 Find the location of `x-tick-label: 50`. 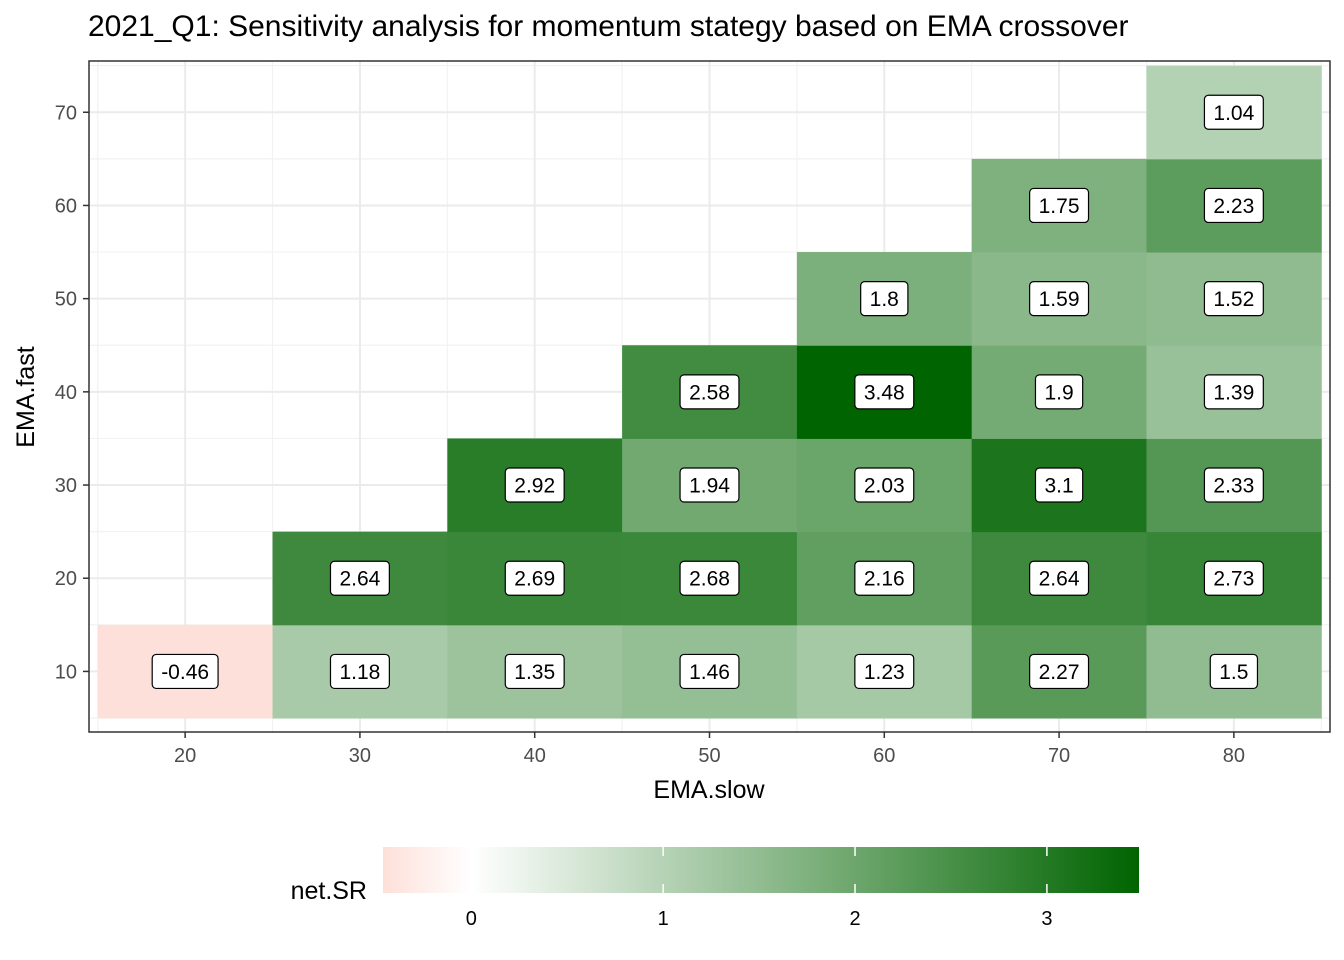

x-tick-label: 50 is located at coordinates (709, 756).